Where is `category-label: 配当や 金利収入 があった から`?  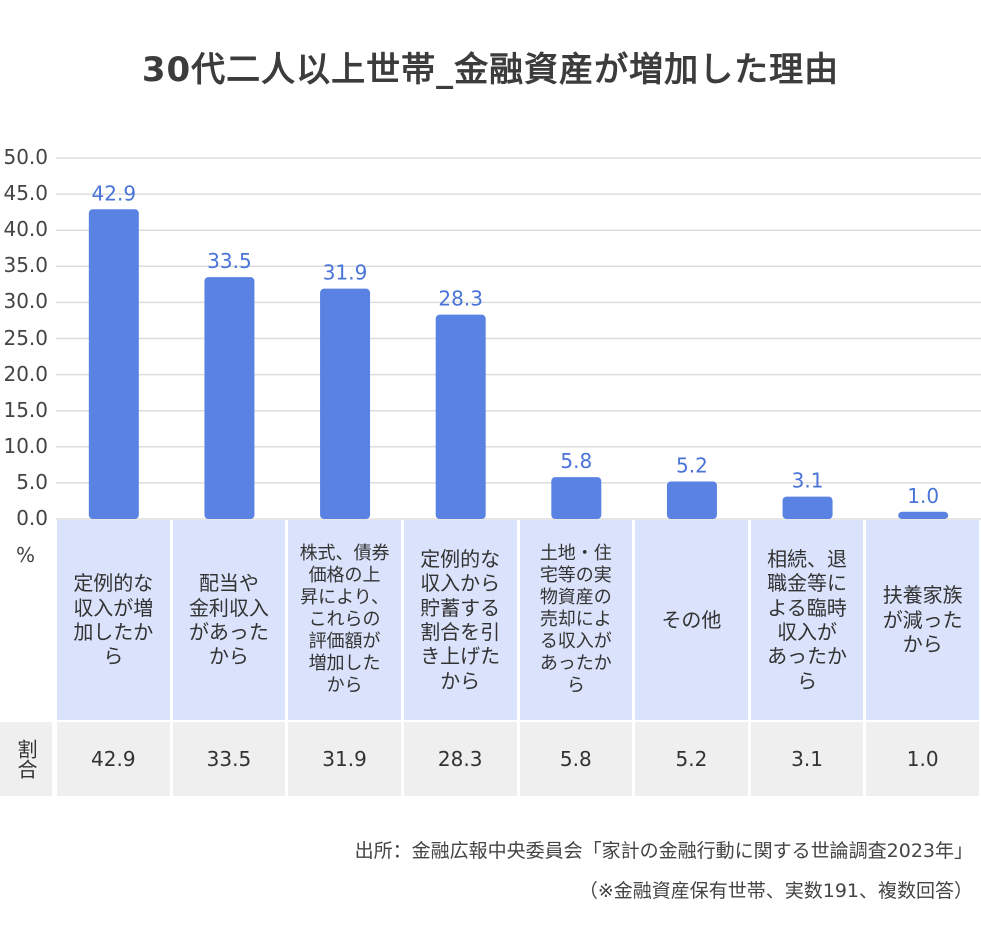
category-label: 配当や 金利収入 があった から is located at coordinates (229, 620).